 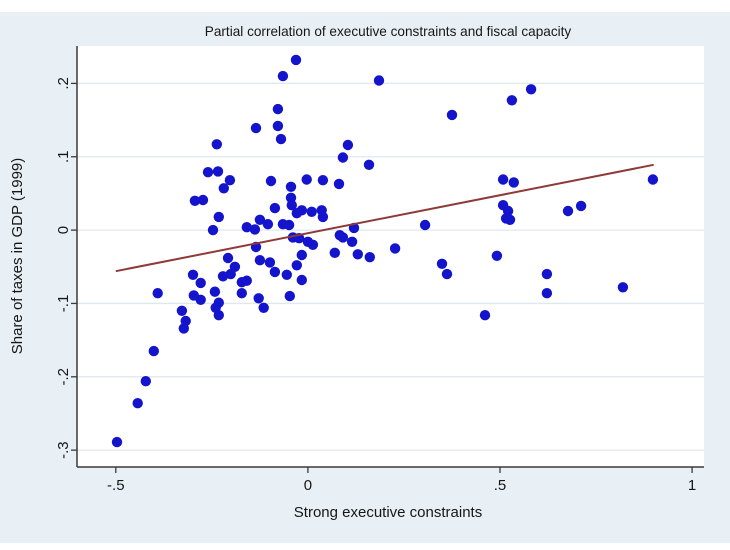 I want to click on y-tick-label: -.1, so click(x=63, y=304).